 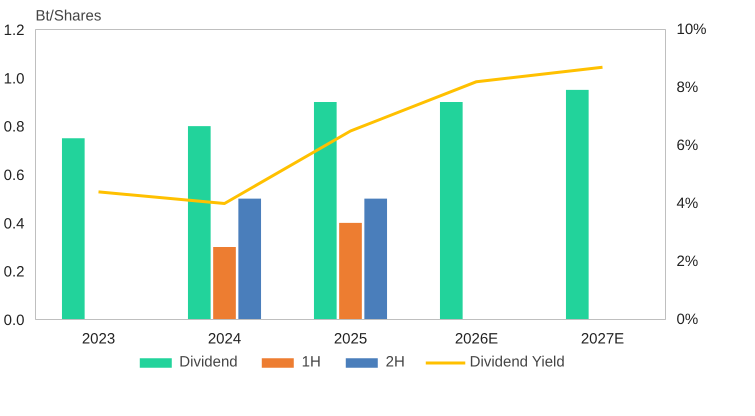 What do you see at coordinates (687, 203) in the screenshot?
I see `y2-tick-label: 4%` at bounding box center [687, 203].